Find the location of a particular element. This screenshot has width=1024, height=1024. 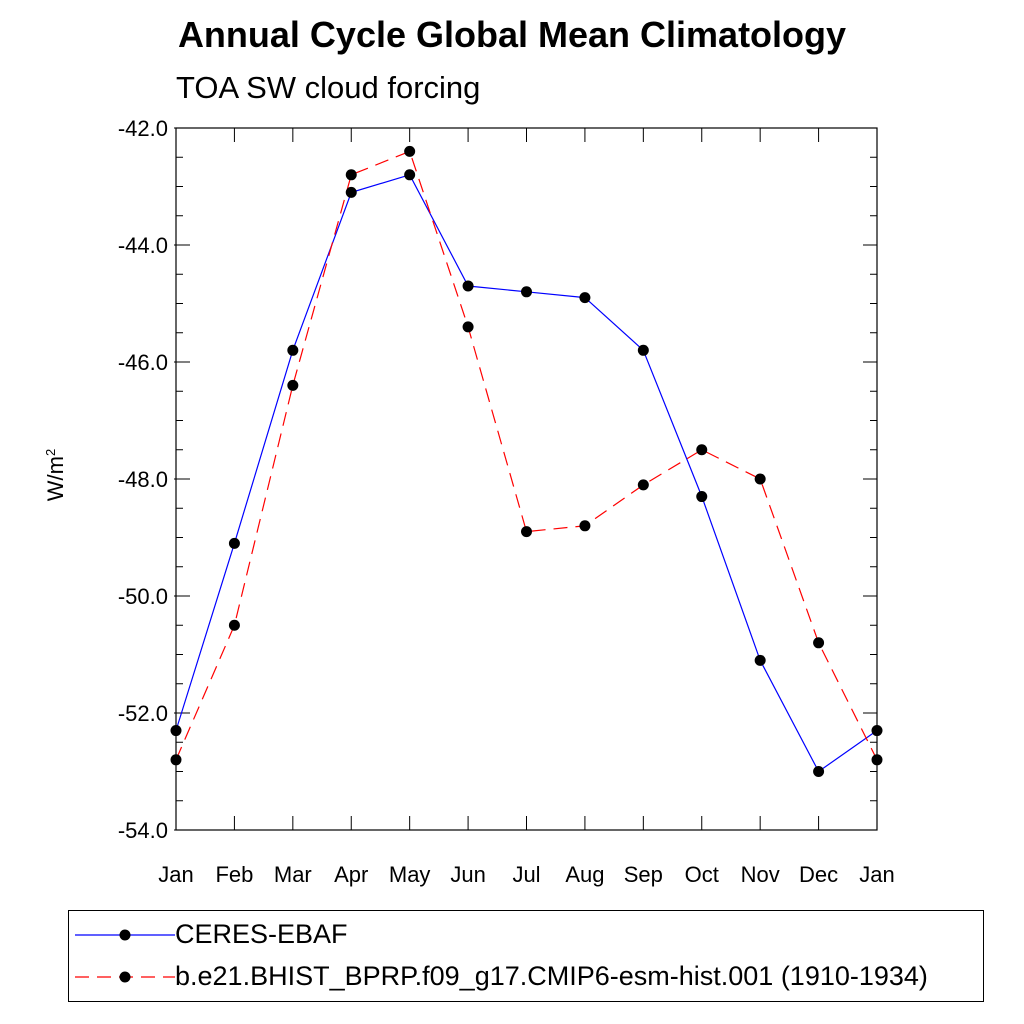

x-tick-label: Jun is located at coordinates (467, 874).